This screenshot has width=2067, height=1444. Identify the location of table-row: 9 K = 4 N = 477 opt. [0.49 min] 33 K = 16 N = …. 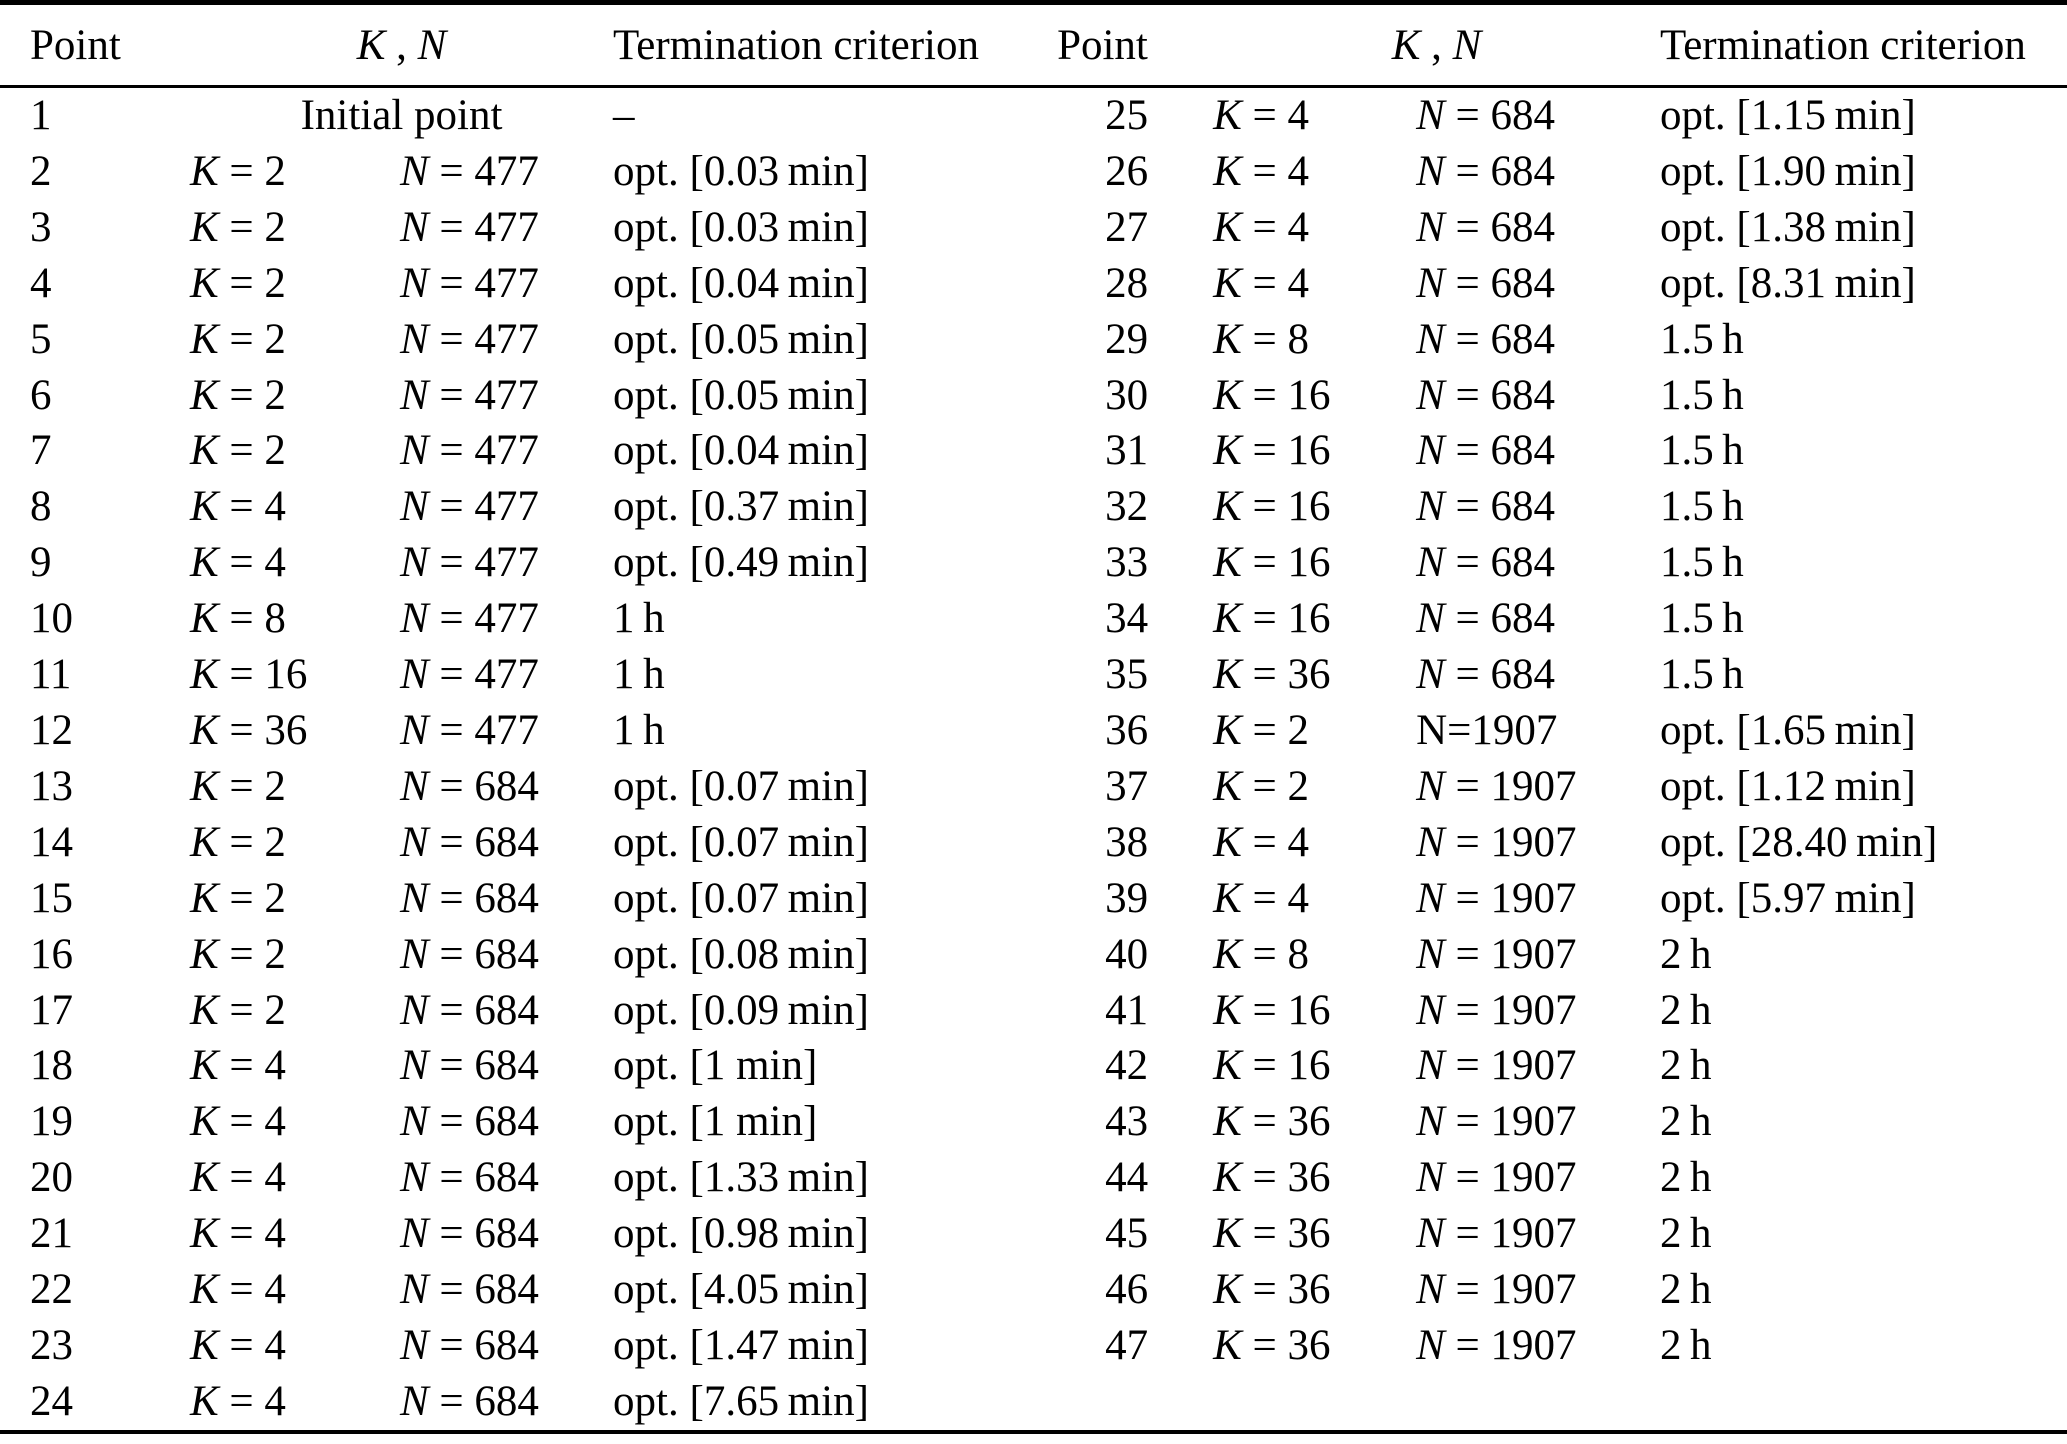
(1033, 563).